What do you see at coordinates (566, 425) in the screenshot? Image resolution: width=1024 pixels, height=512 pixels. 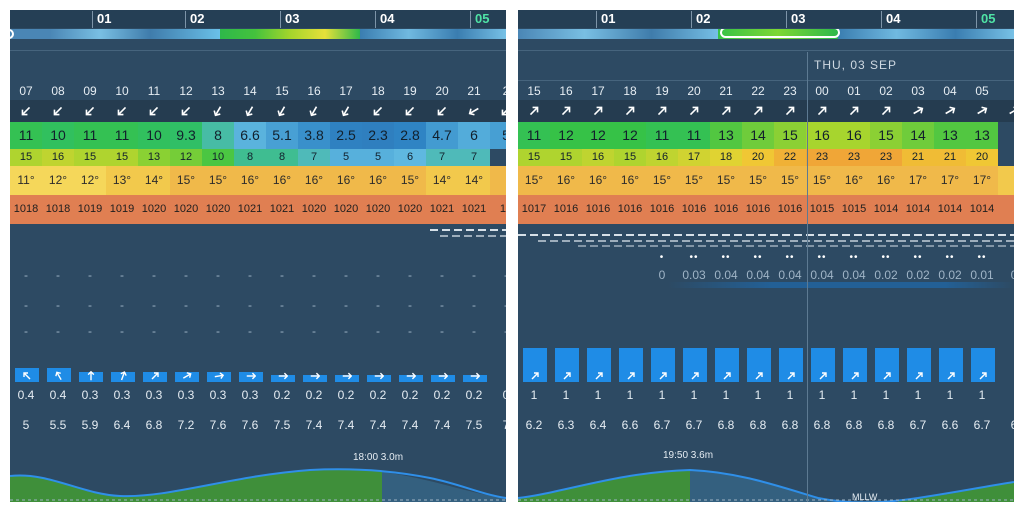 I see `swell-period: 6.3` at bounding box center [566, 425].